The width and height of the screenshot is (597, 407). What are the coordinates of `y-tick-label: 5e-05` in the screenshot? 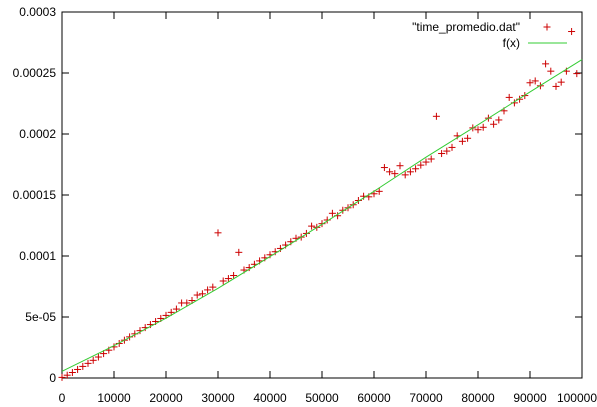 It's located at (40, 317).